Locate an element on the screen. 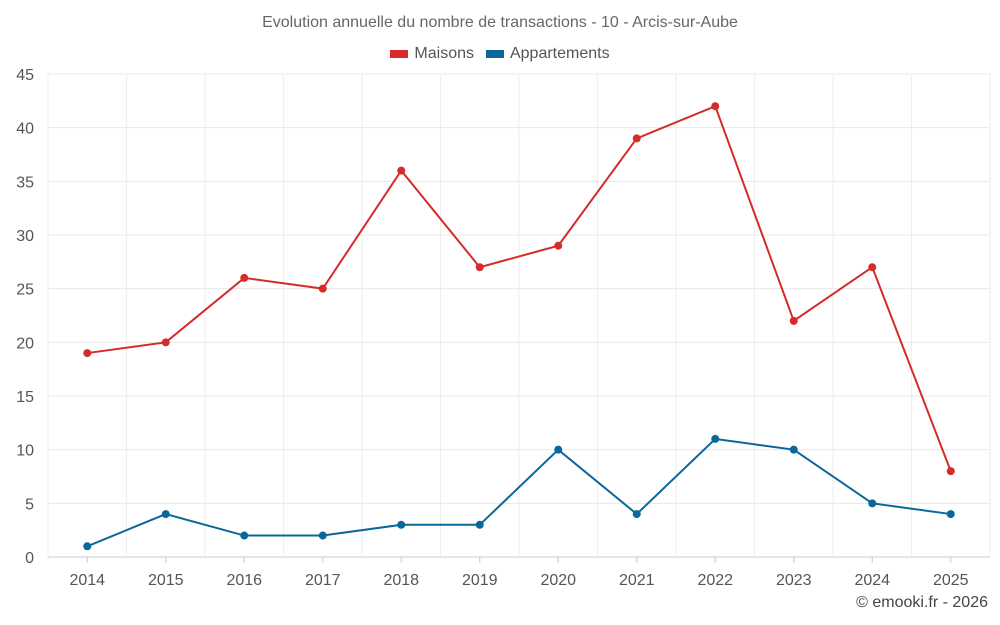 The image size is (1000, 625). legend-label-appartements: Appartements is located at coordinates (559, 53).